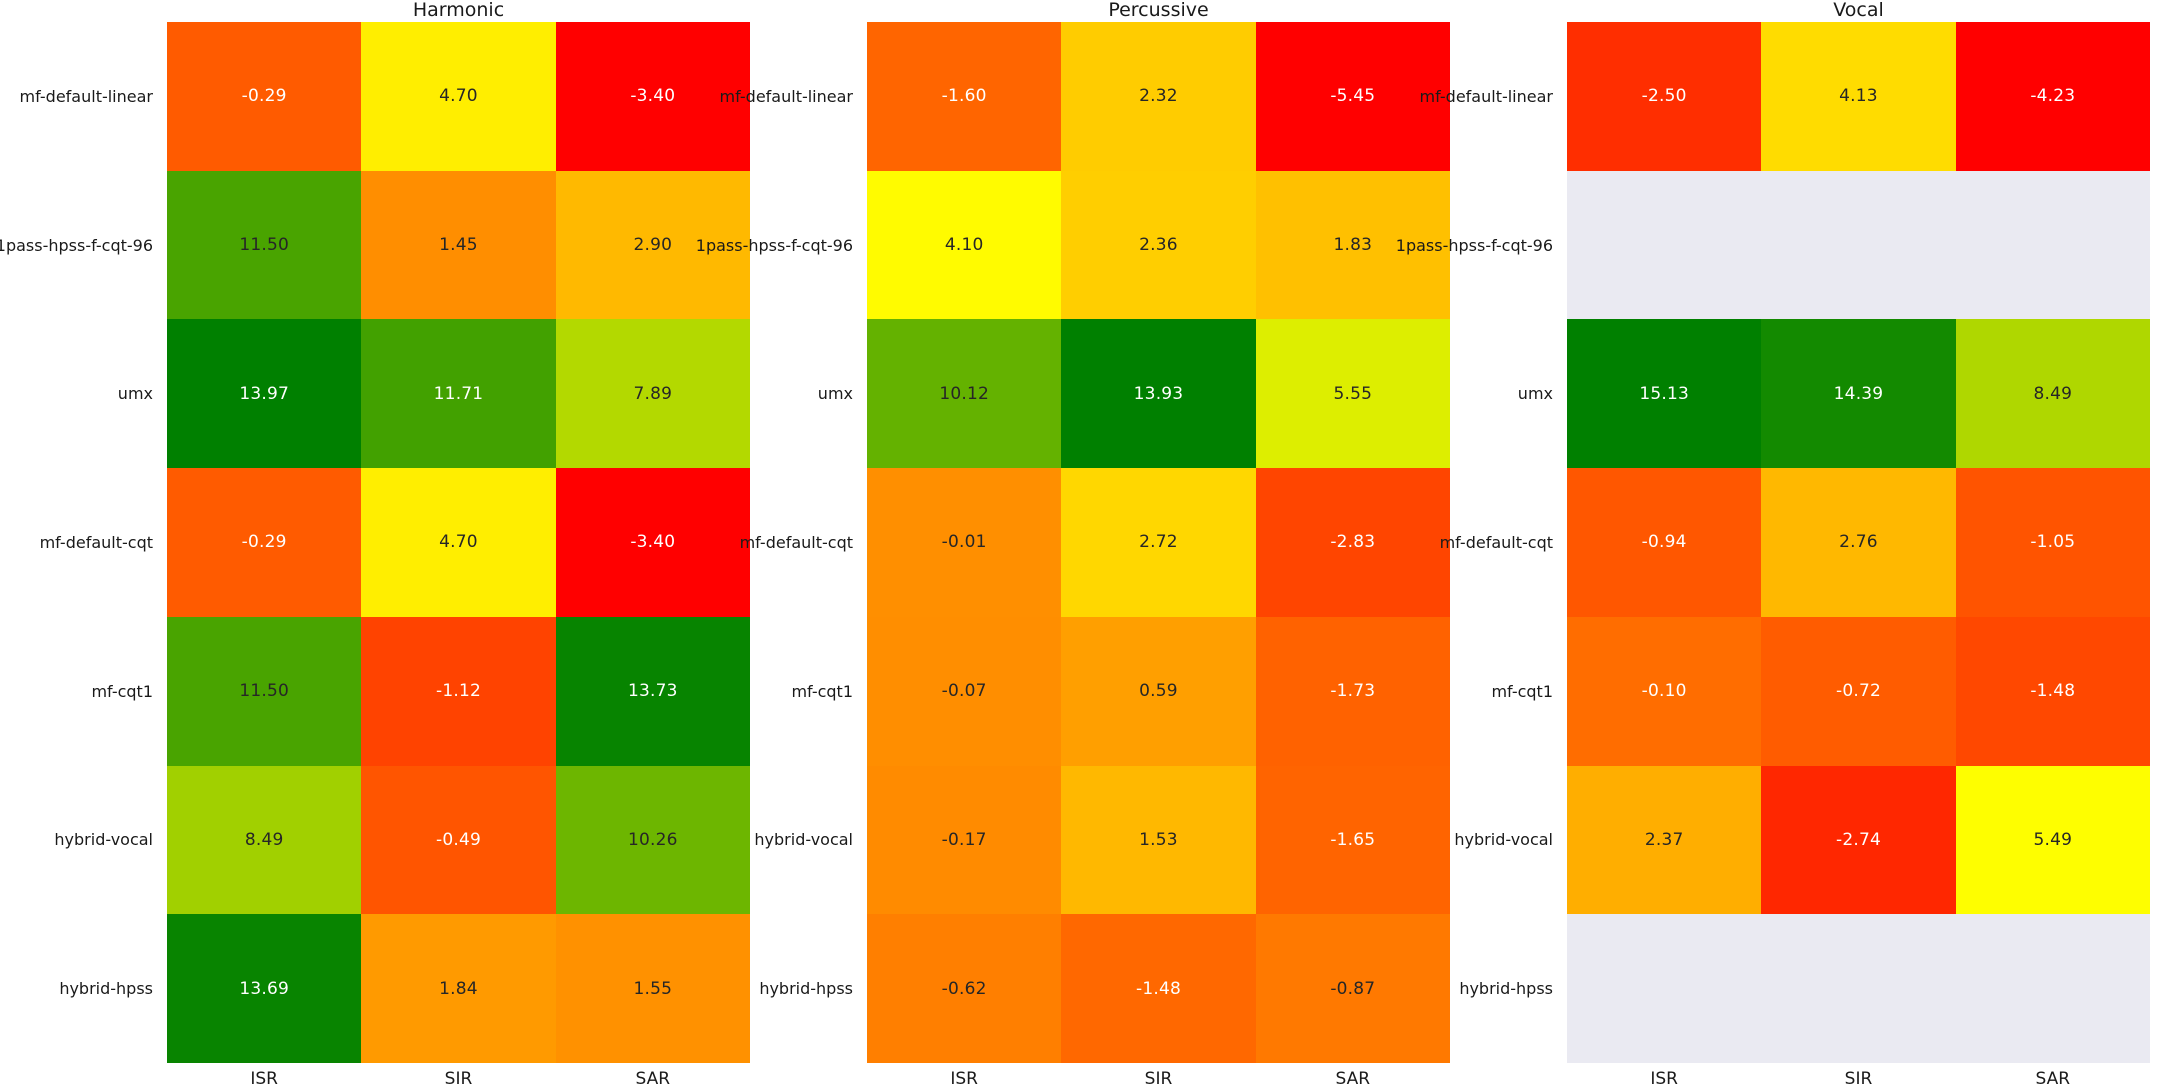  What do you see at coordinates (1858, 96) in the screenshot?
I see `heatmap-cell: 4.13` at bounding box center [1858, 96].